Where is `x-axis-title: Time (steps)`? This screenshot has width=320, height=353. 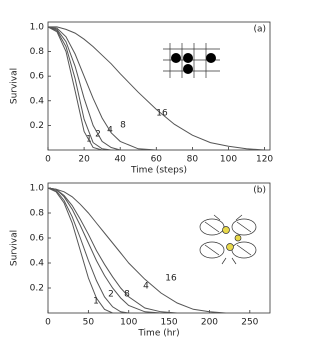
x-axis-title: Time (steps) is located at coordinates (158, 171).